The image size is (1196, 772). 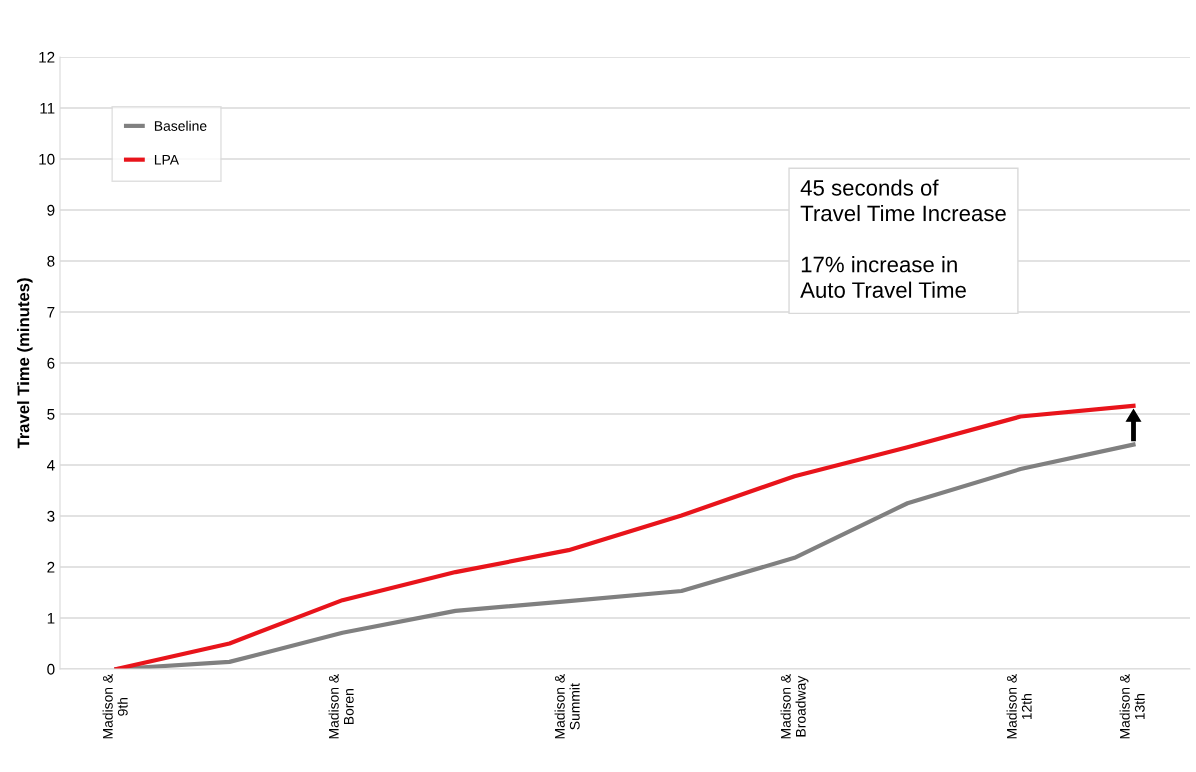 What do you see at coordinates (180, 125) in the screenshot?
I see `legend-label: Baseline` at bounding box center [180, 125].